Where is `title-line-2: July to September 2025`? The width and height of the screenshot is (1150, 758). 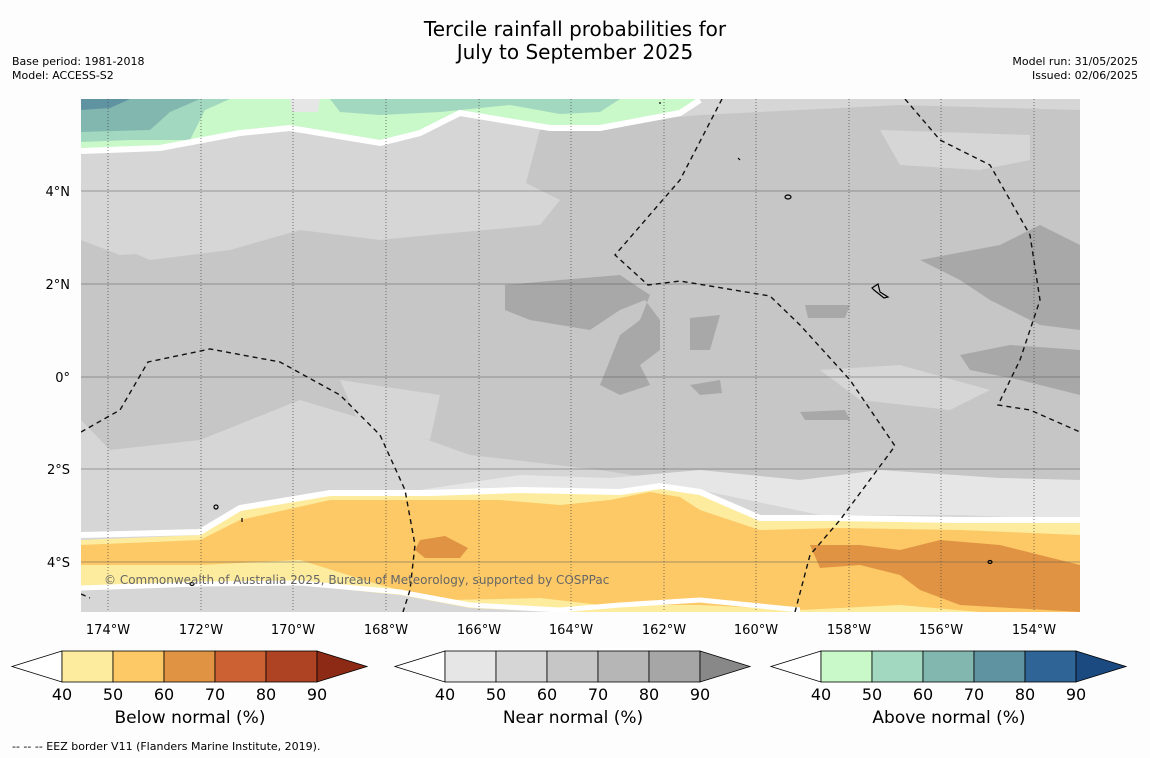 title-line-2: July to September 2025 is located at coordinates (575, 52).